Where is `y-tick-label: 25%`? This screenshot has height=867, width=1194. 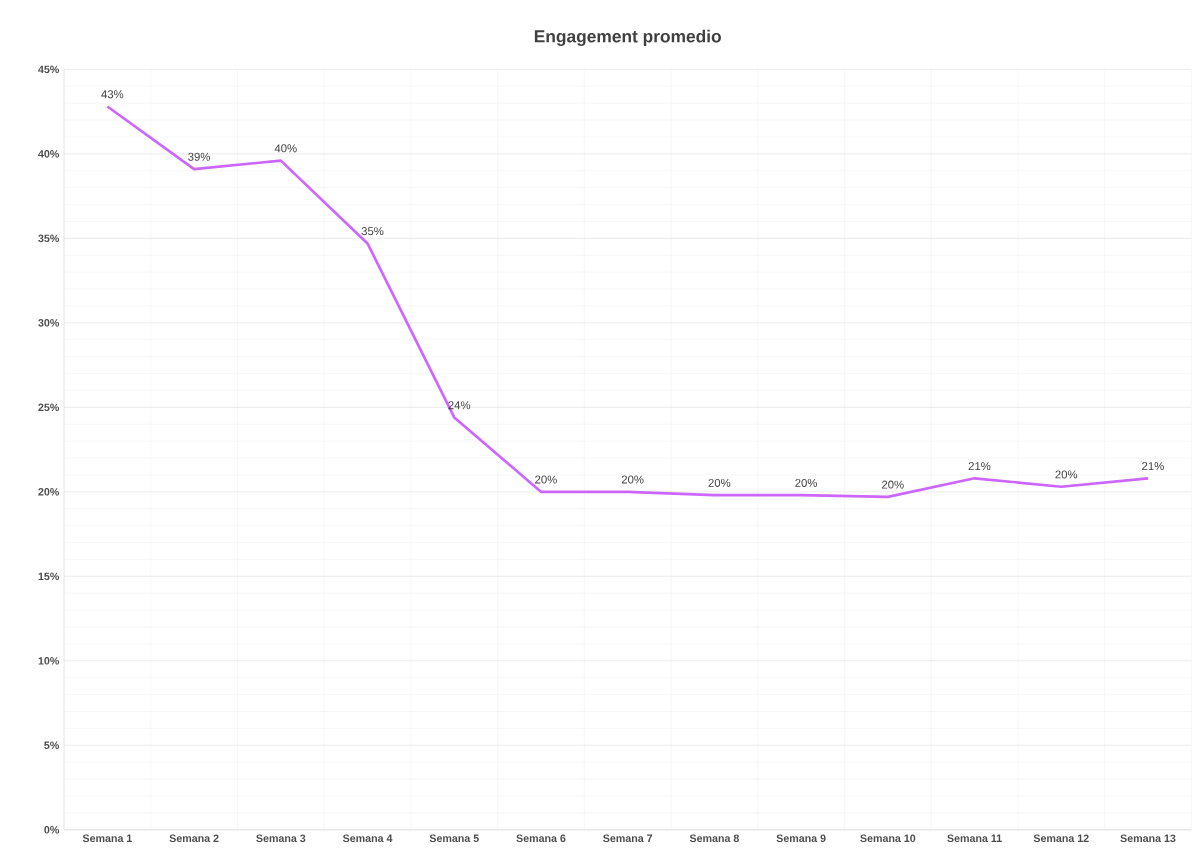 y-tick-label: 25% is located at coordinates (49, 407).